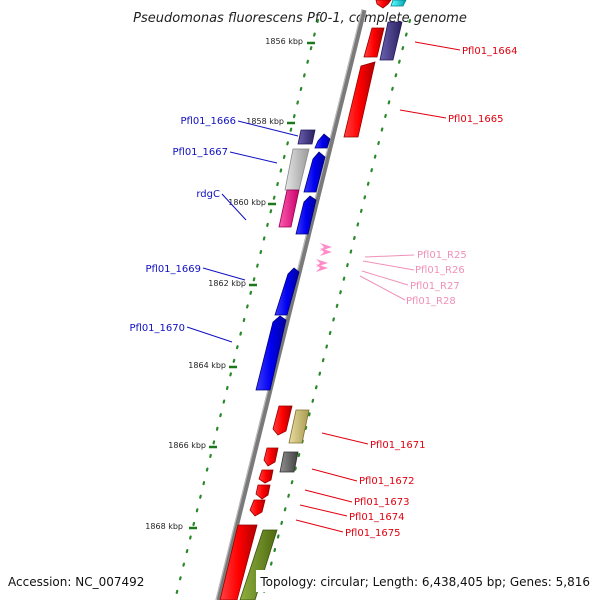  What do you see at coordinates (208, 194) in the screenshot?
I see `gene-label-rdgc: rdgC` at bounding box center [208, 194].